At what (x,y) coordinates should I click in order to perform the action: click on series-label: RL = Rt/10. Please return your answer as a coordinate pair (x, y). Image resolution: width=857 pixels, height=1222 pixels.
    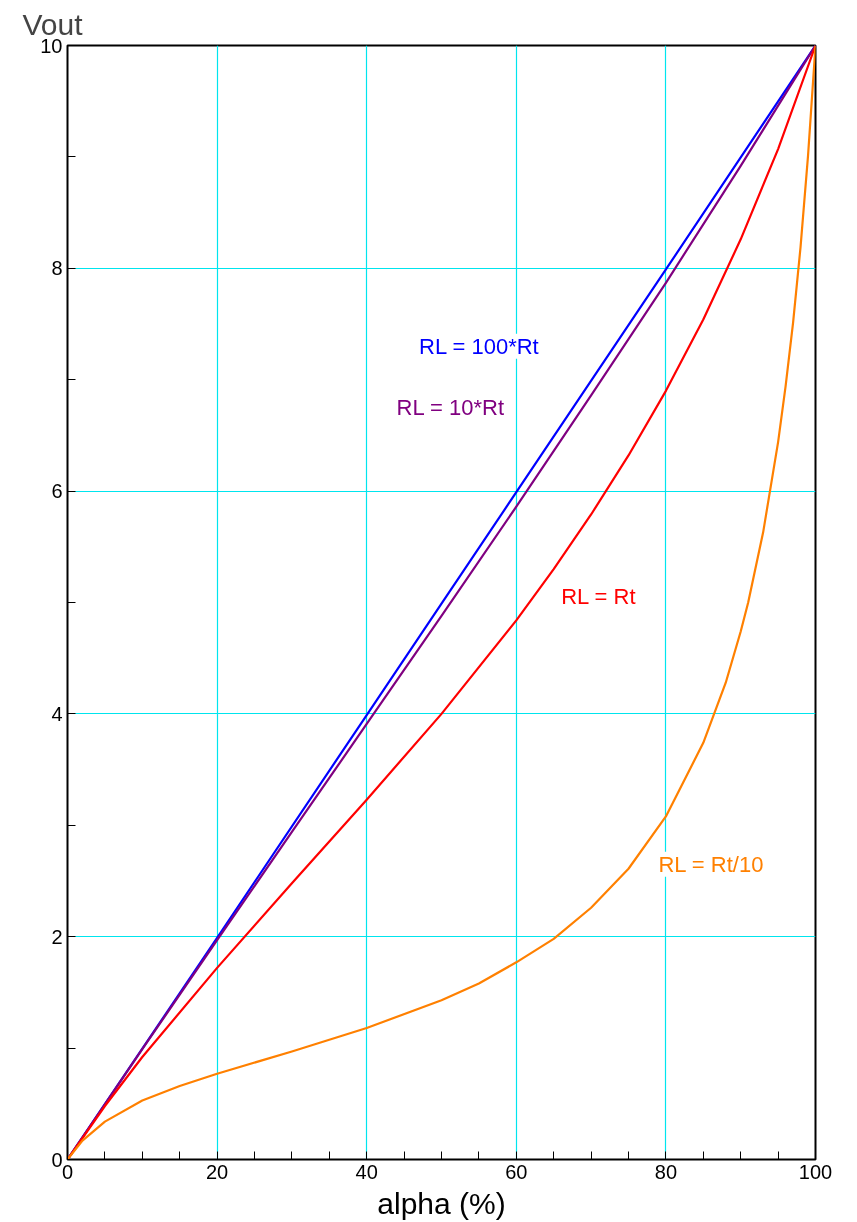
    Looking at the image, I should click on (711, 864).